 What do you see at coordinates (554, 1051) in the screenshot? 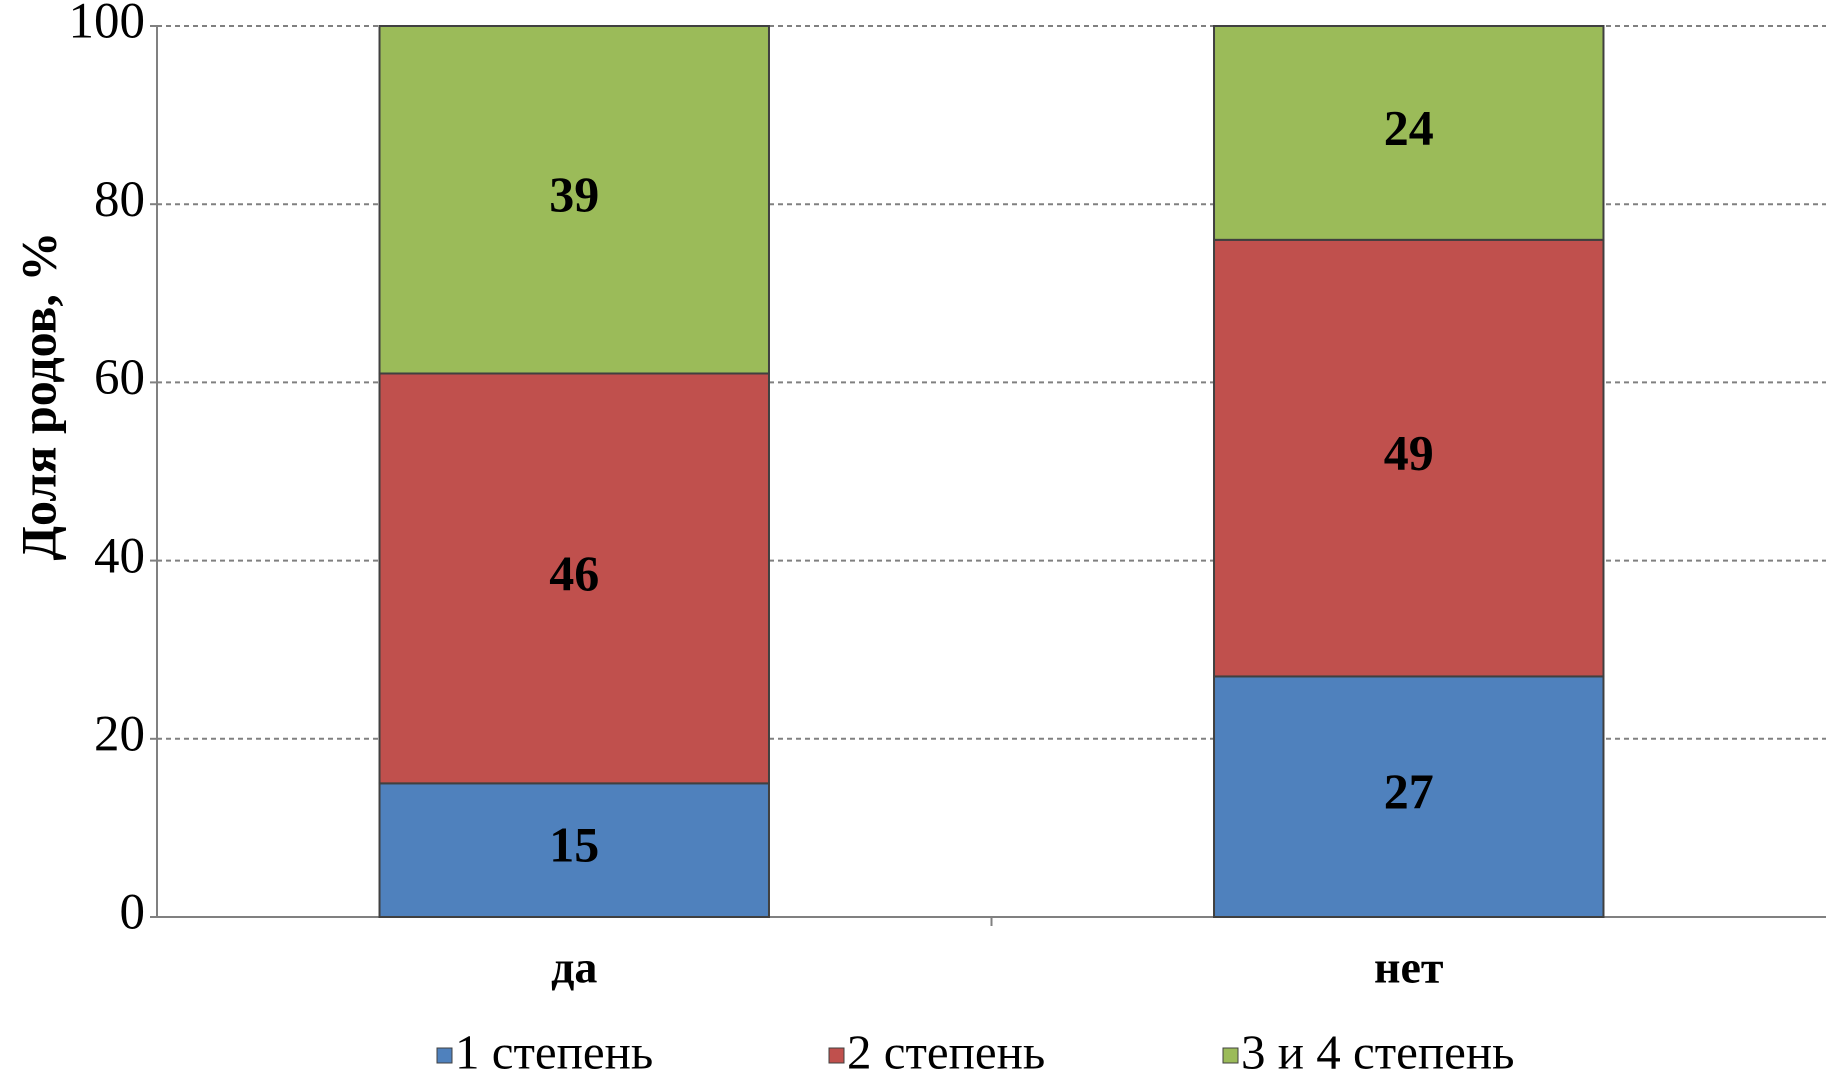
I see `legend-label: 1 степень` at bounding box center [554, 1051].